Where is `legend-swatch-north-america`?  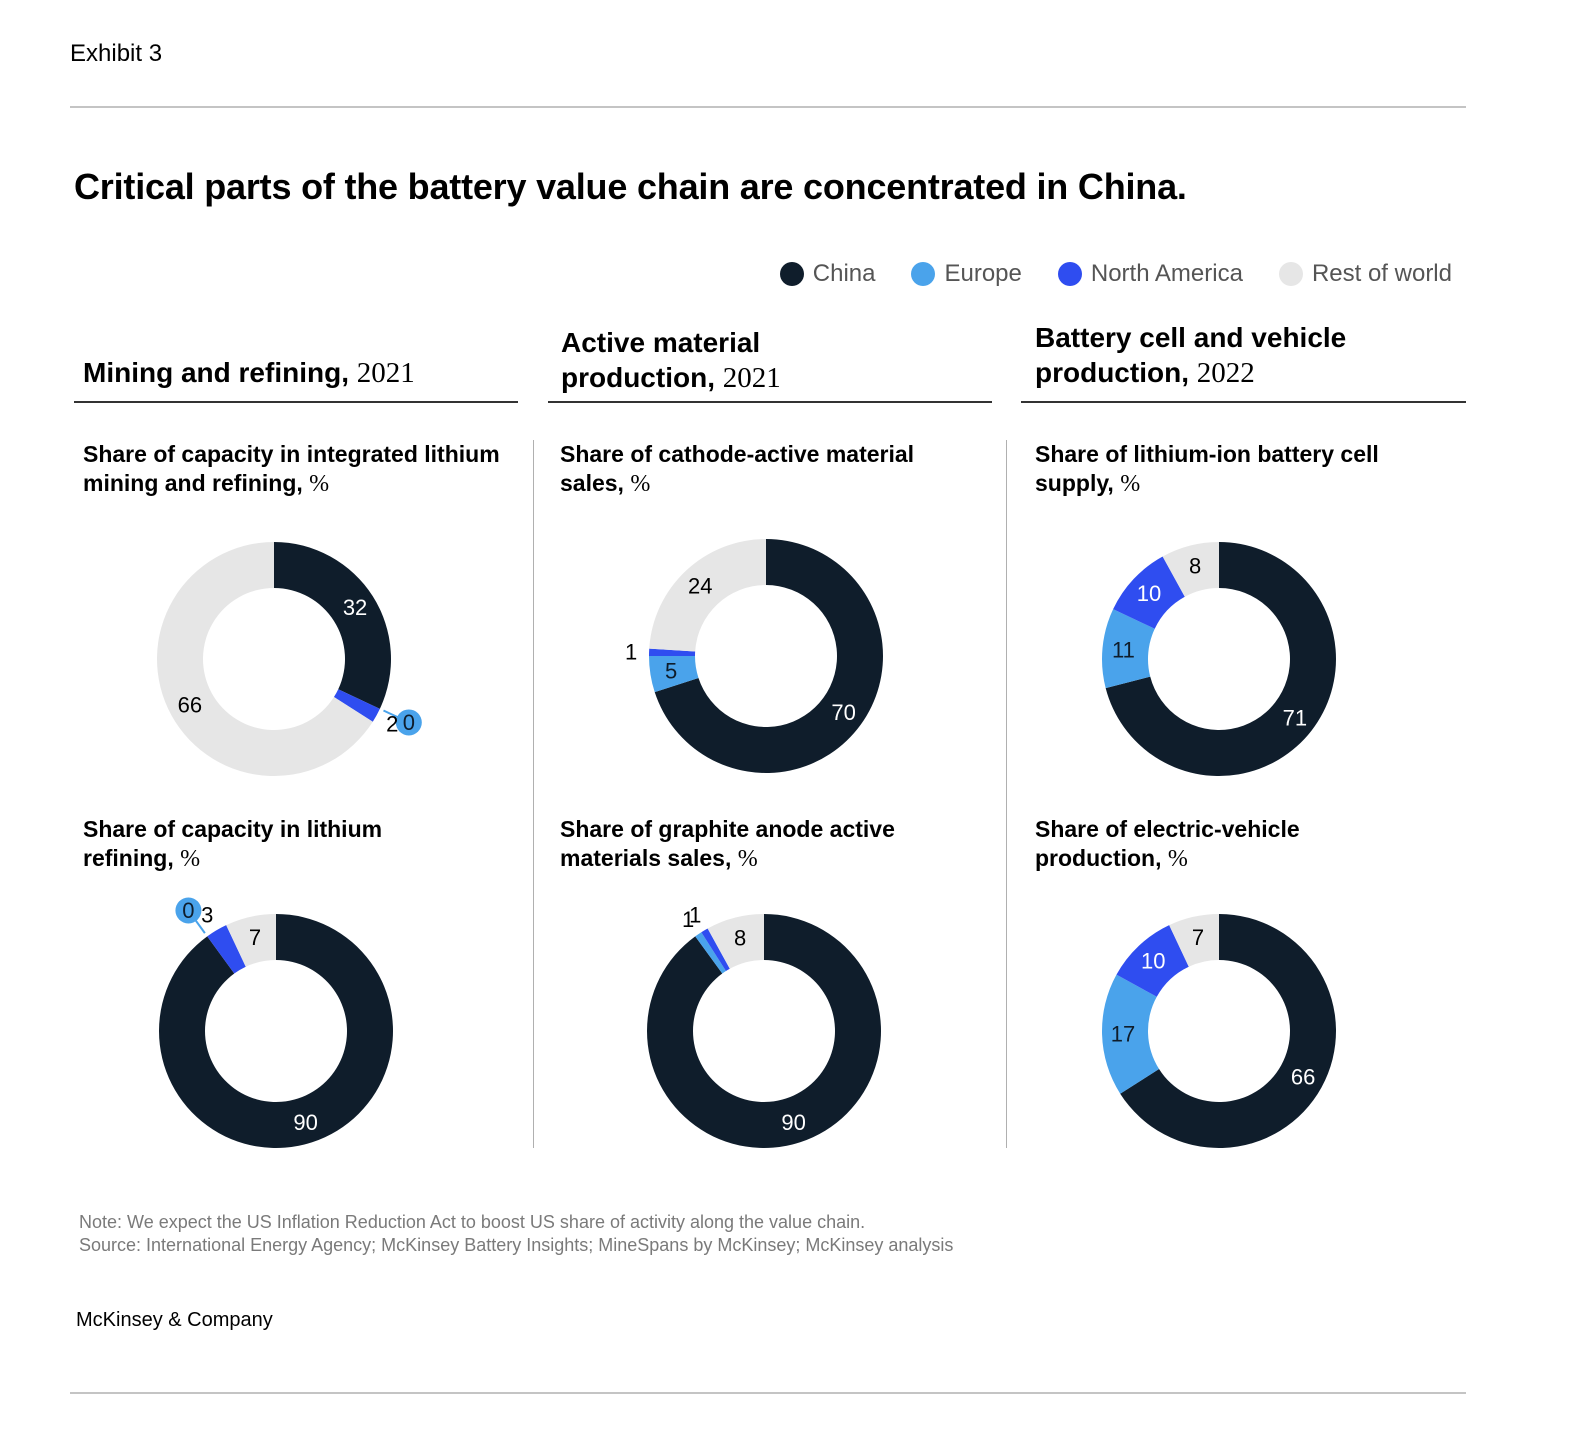
legend-swatch-north-america is located at coordinates (1069, 274).